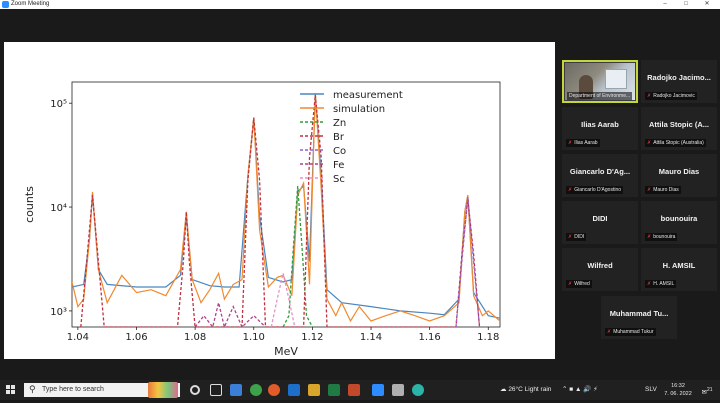 This screenshot has width=720, height=403. I want to click on x-tick-label: 1.06, so click(136, 337).